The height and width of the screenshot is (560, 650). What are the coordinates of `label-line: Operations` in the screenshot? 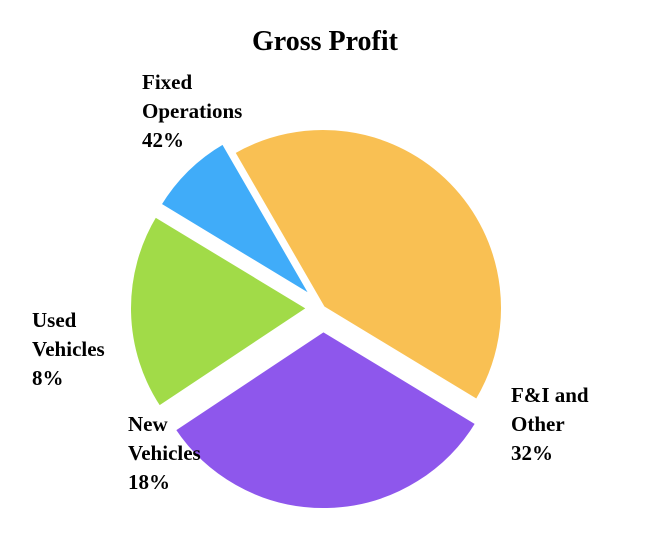 It's located at (192, 111).